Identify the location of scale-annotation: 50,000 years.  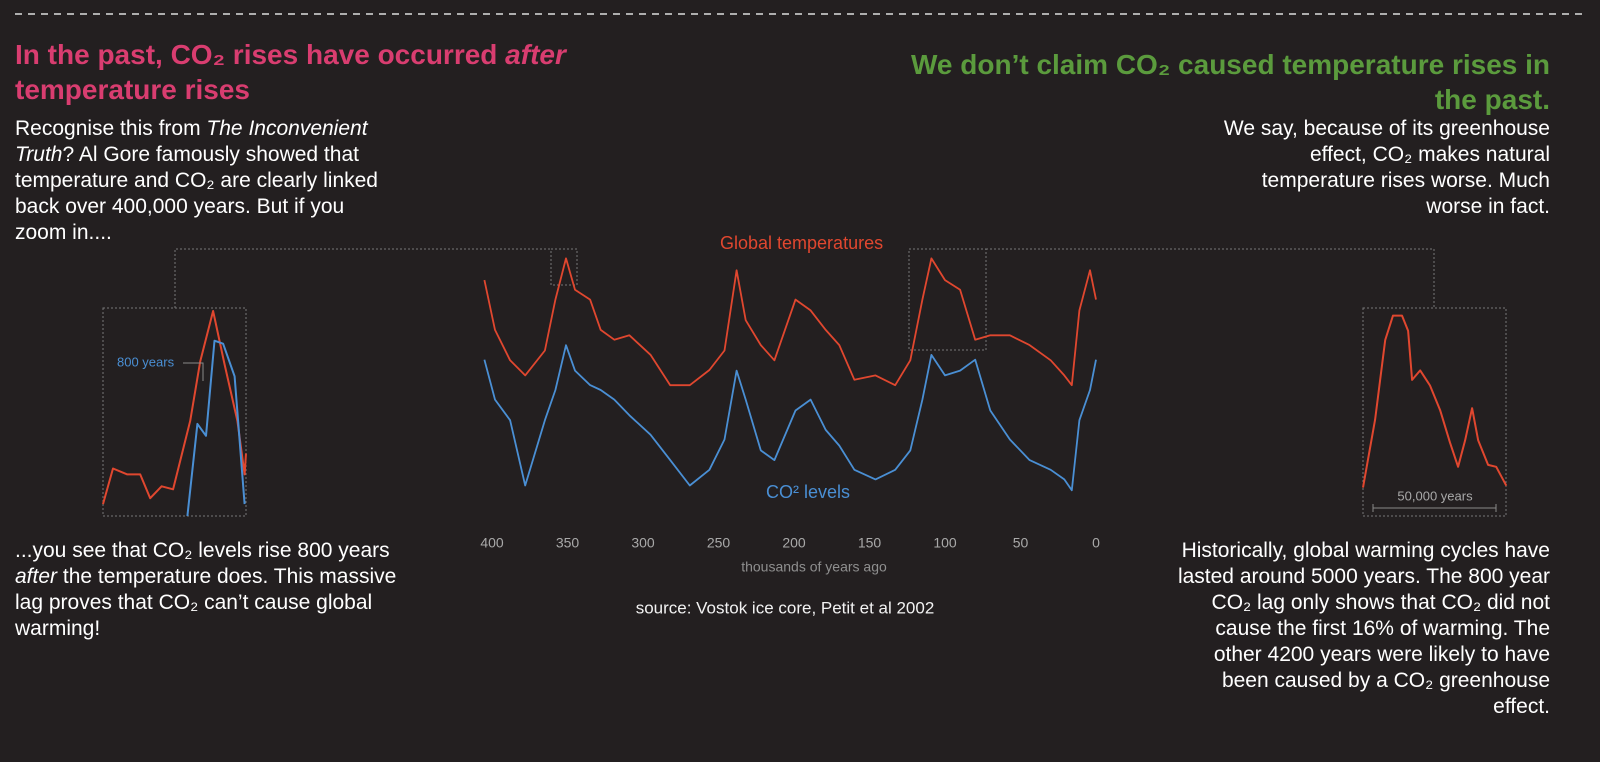
(1435, 495).